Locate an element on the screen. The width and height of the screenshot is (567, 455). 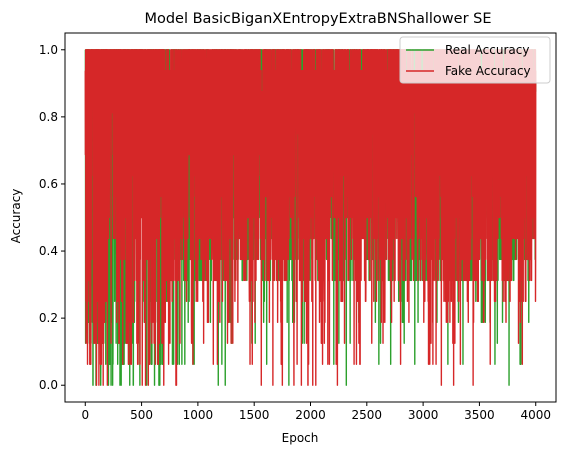
y-tick-label: 0.6 is located at coordinates (48, 184).